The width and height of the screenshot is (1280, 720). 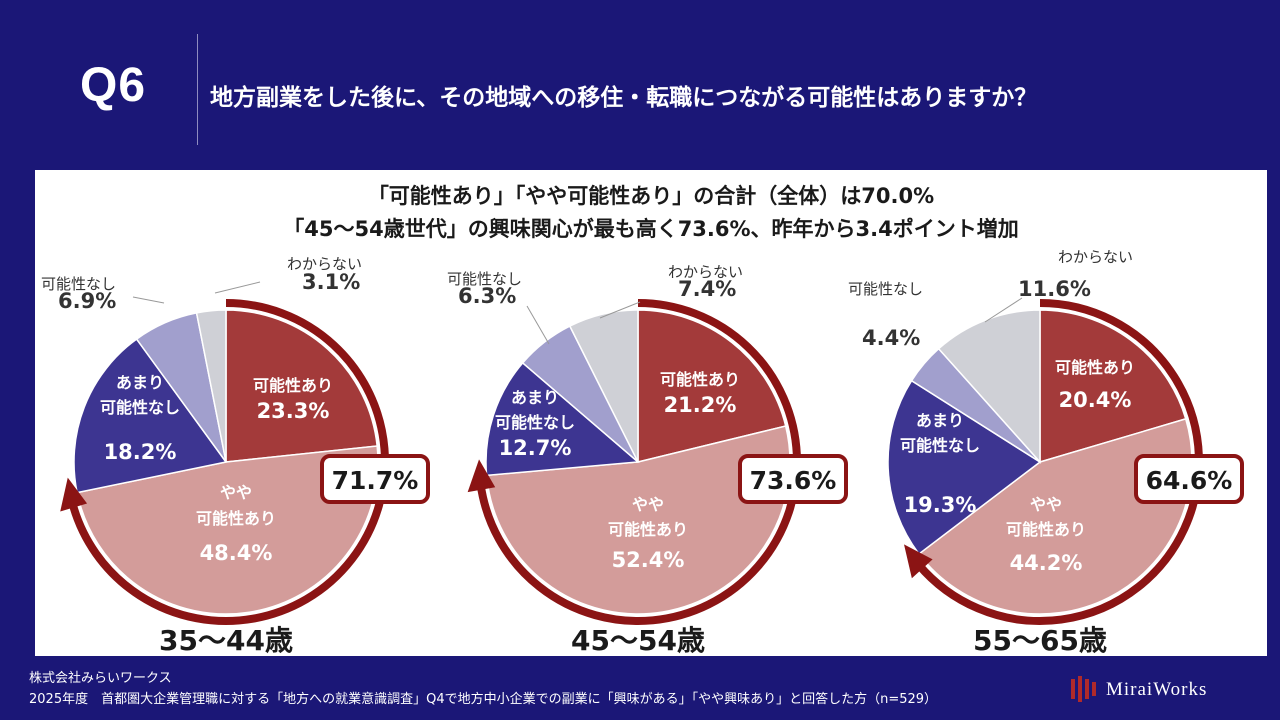 What do you see at coordinates (236, 553) in the screenshot?
I see `slice-value-label: 48.4%` at bounding box center [236, 553].